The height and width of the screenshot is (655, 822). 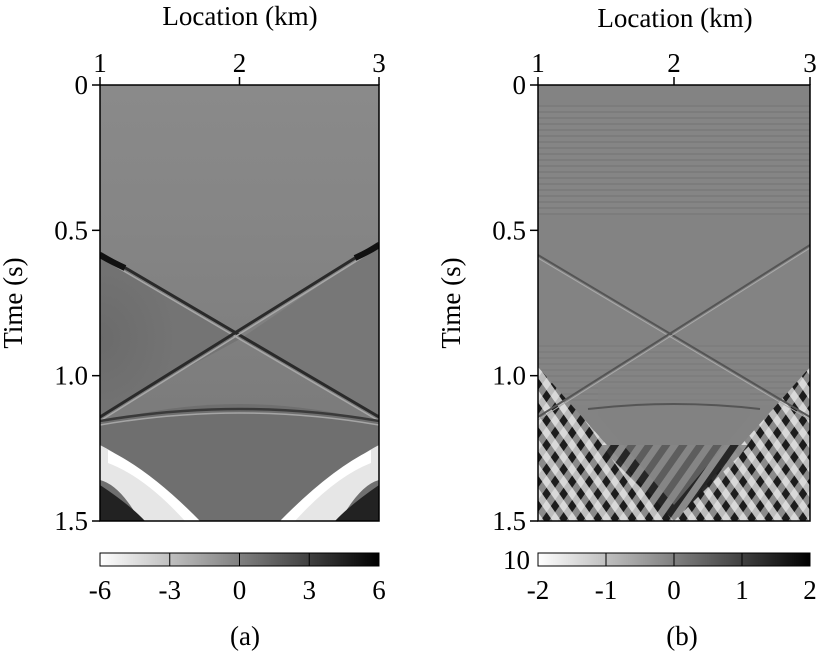 What do you see at coordinates (240, 590) in the screenshot?
I see `panel-a-colorbar-tick-label: 0` at bounding box center [240, 590].